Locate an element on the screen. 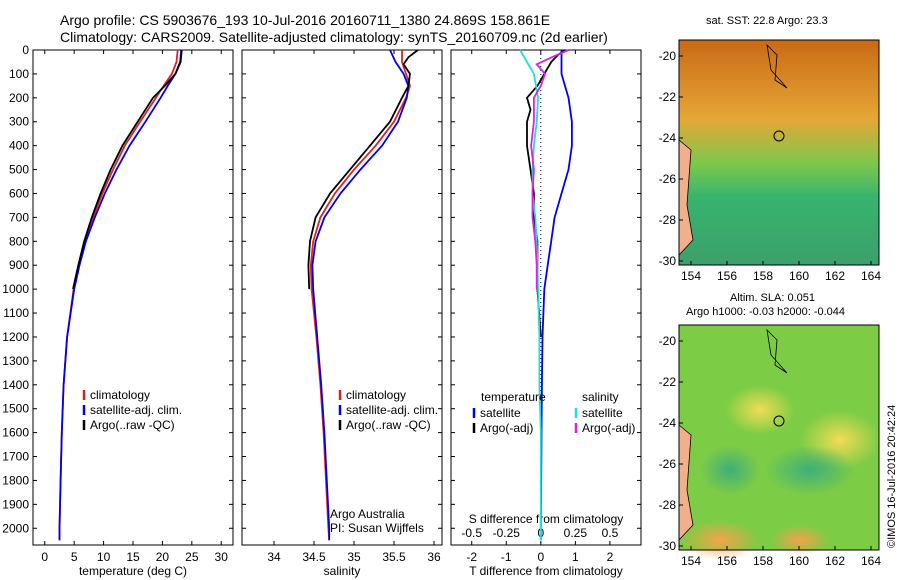  map-y-tick-label: -24 is located at coordinates (668, 423).